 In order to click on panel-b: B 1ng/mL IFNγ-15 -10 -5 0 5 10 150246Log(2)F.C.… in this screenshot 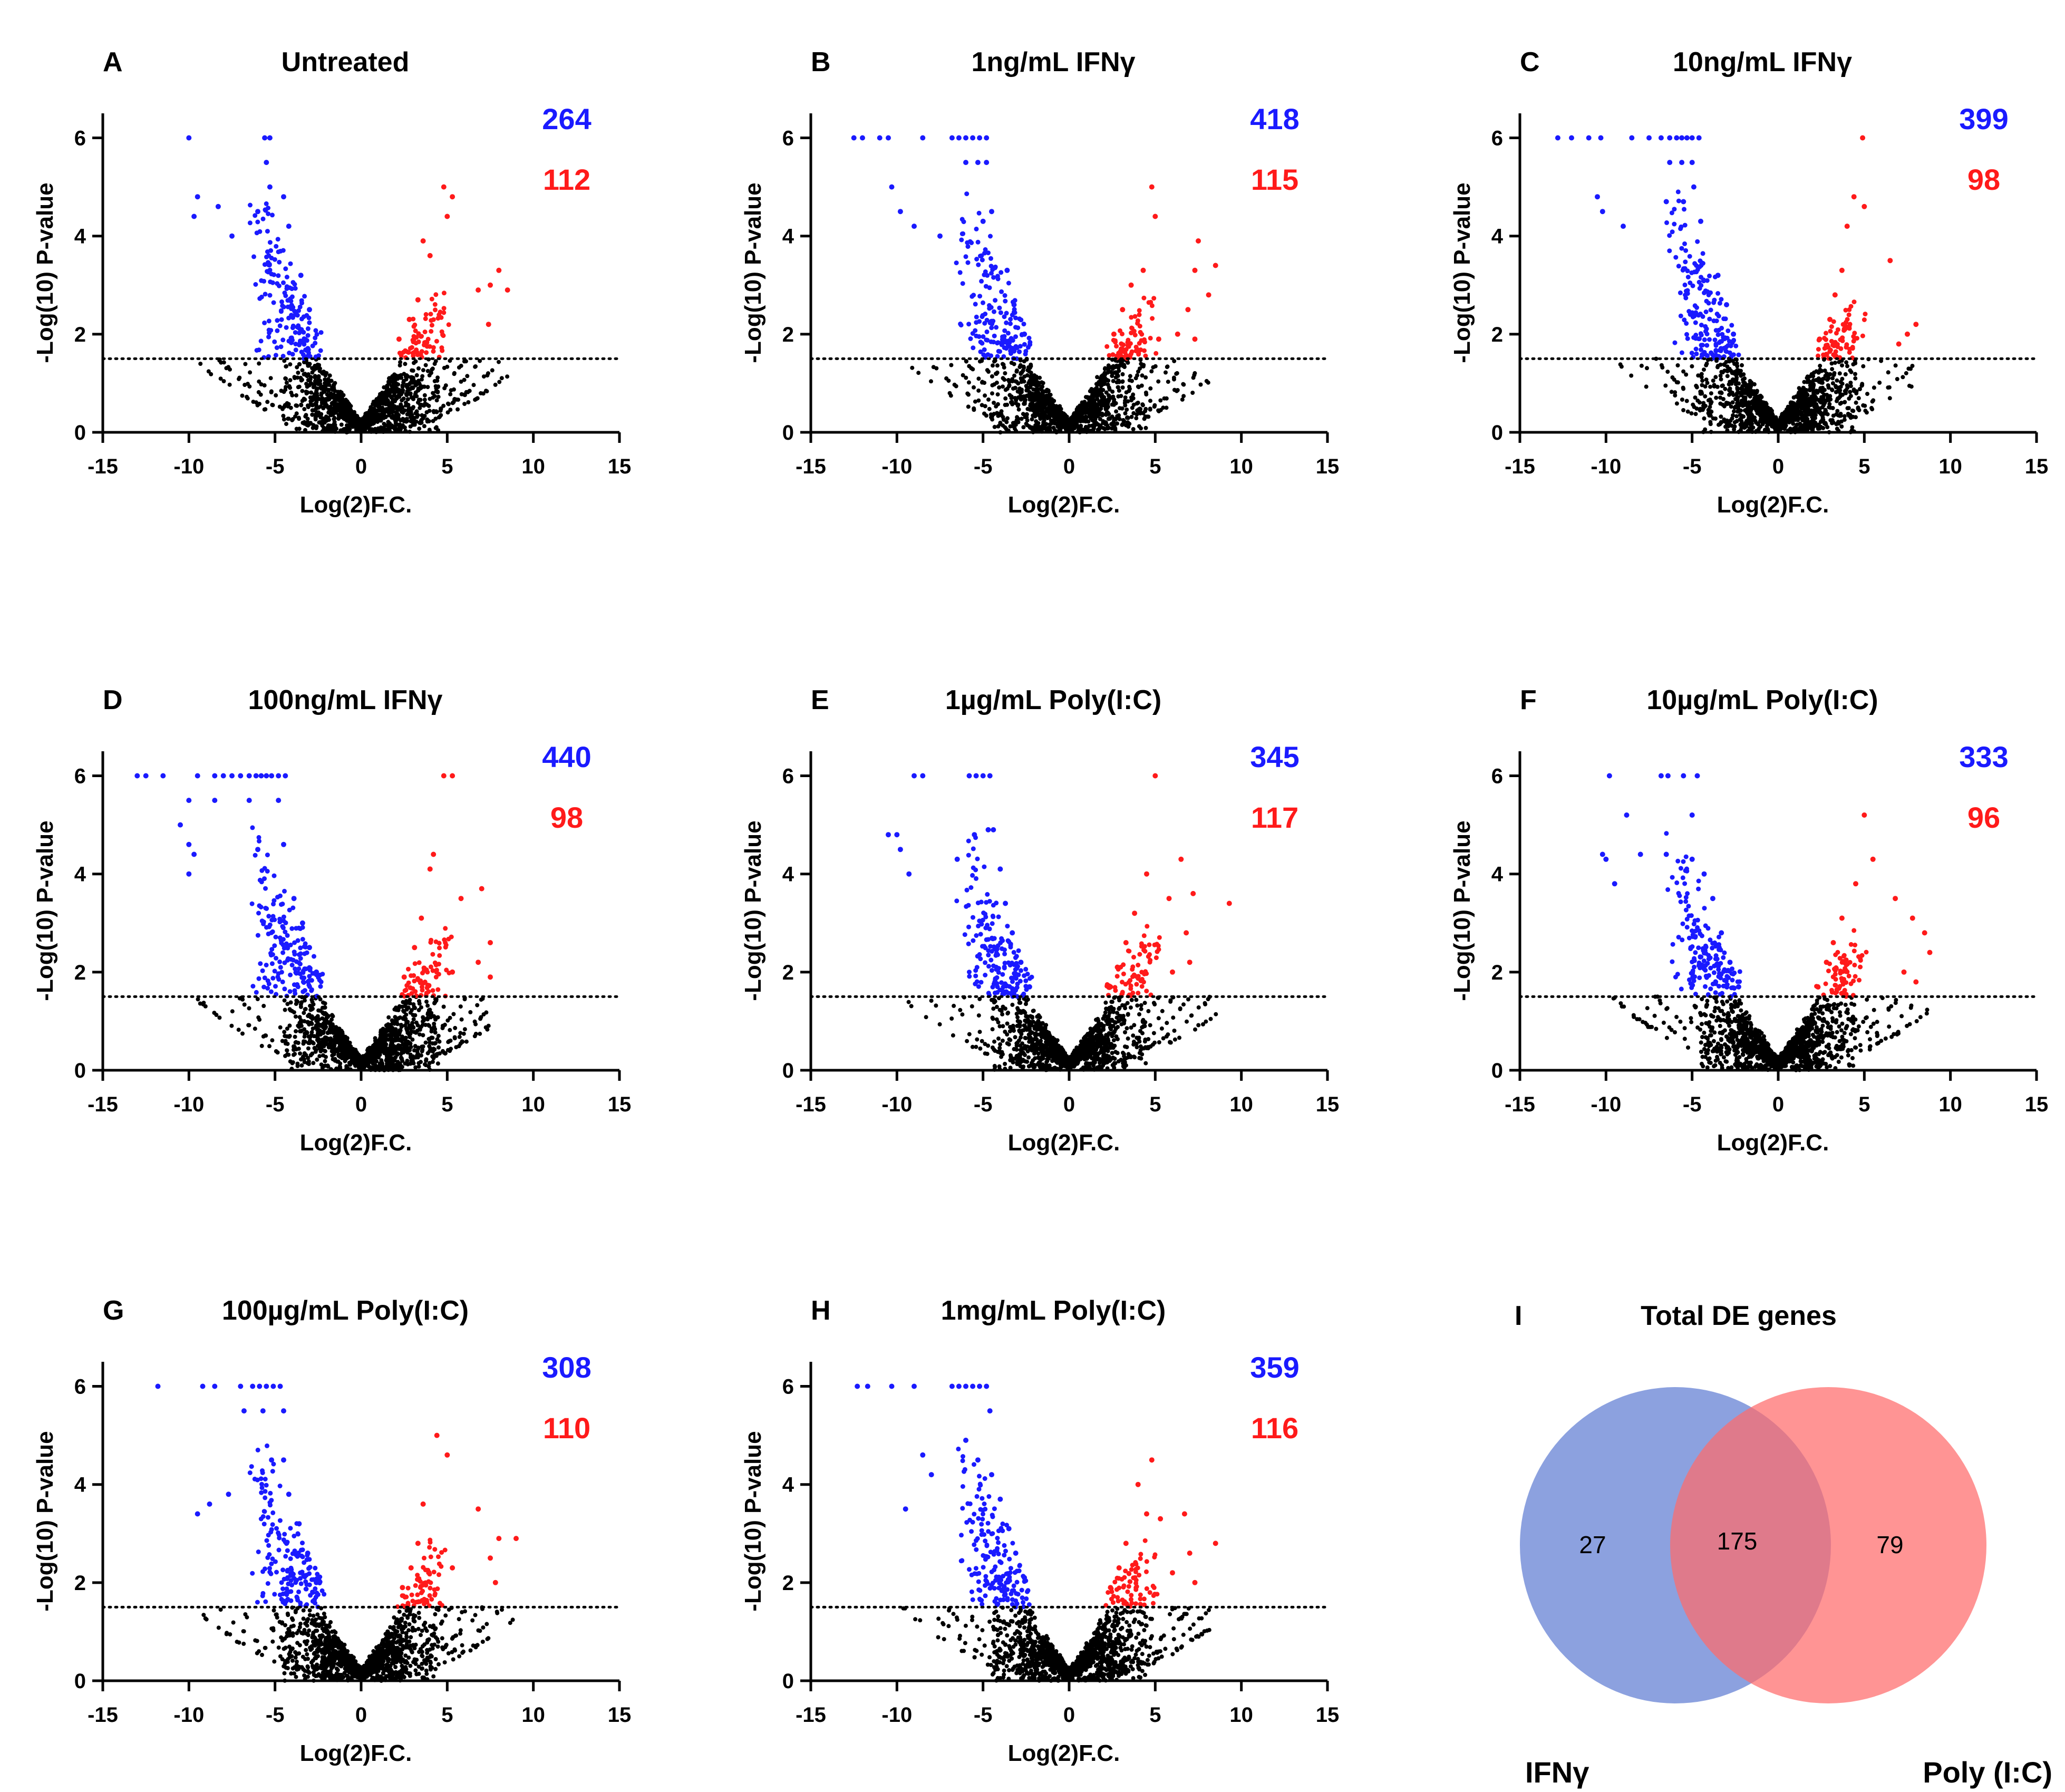, I will do `click(1039, 282)`.